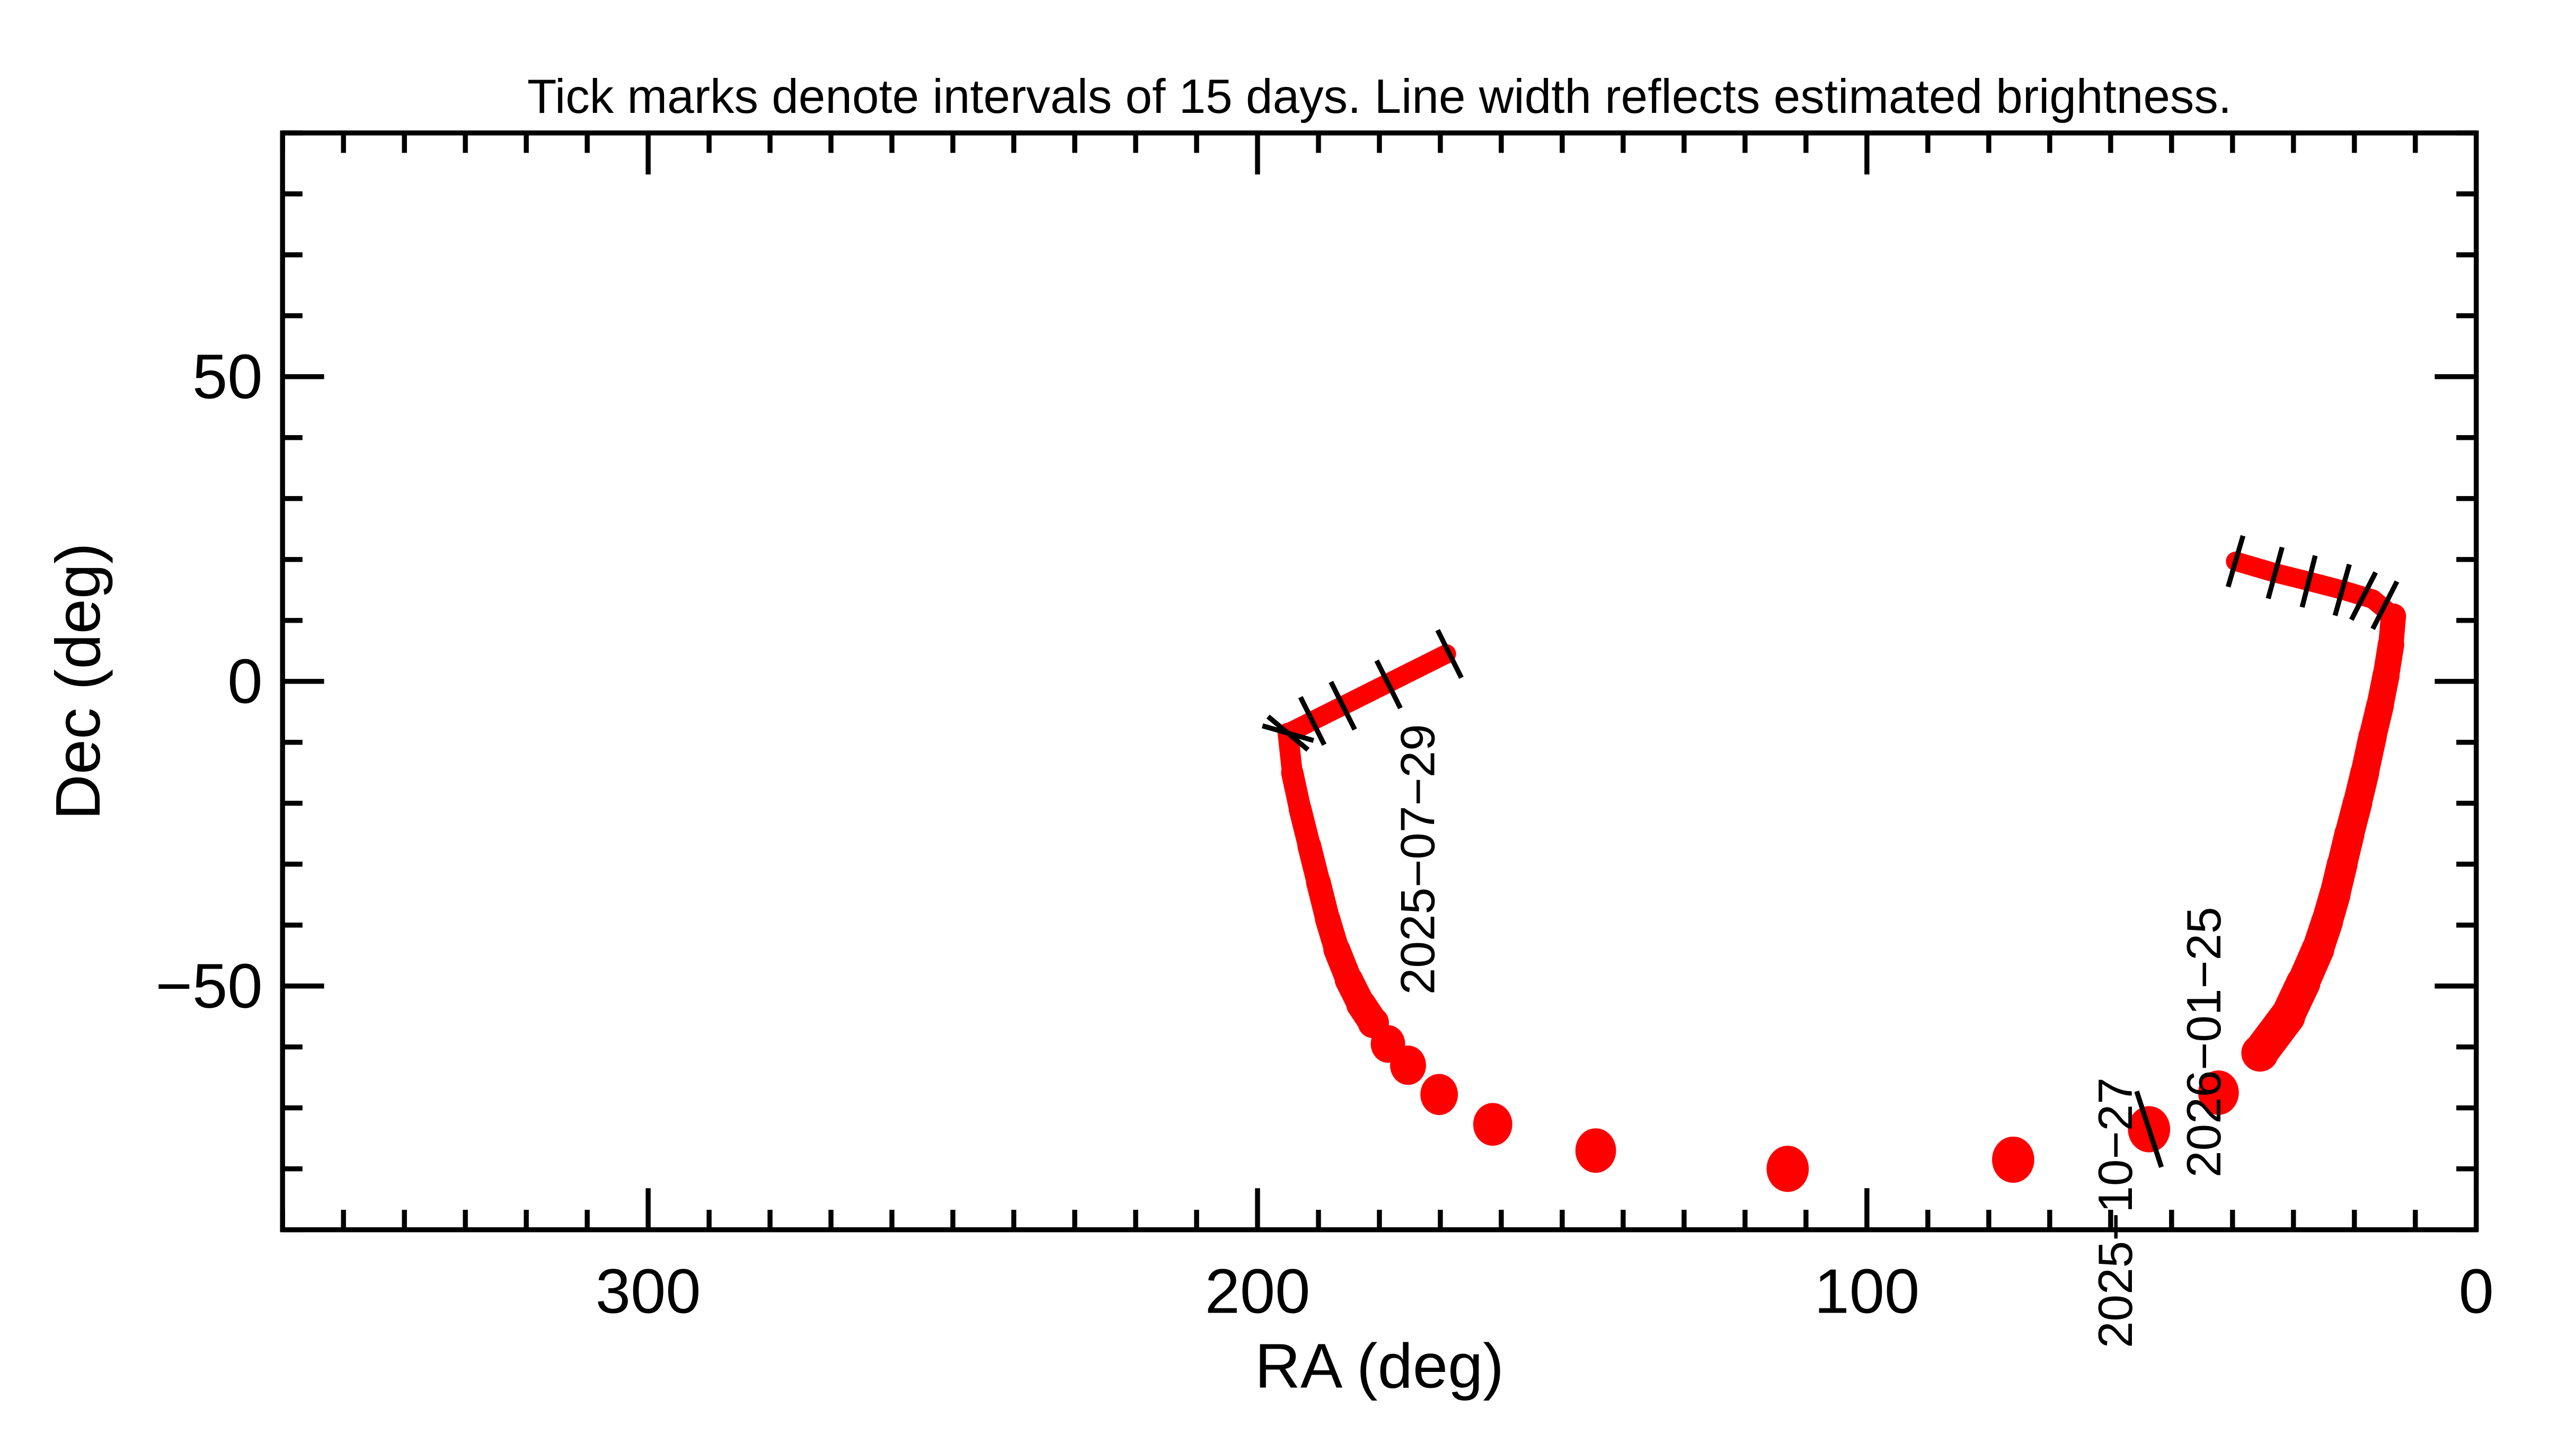 This screenshot has width=2576, height=1435. I want to click on date-label: 2026−01−25, so click(2204, 1042).